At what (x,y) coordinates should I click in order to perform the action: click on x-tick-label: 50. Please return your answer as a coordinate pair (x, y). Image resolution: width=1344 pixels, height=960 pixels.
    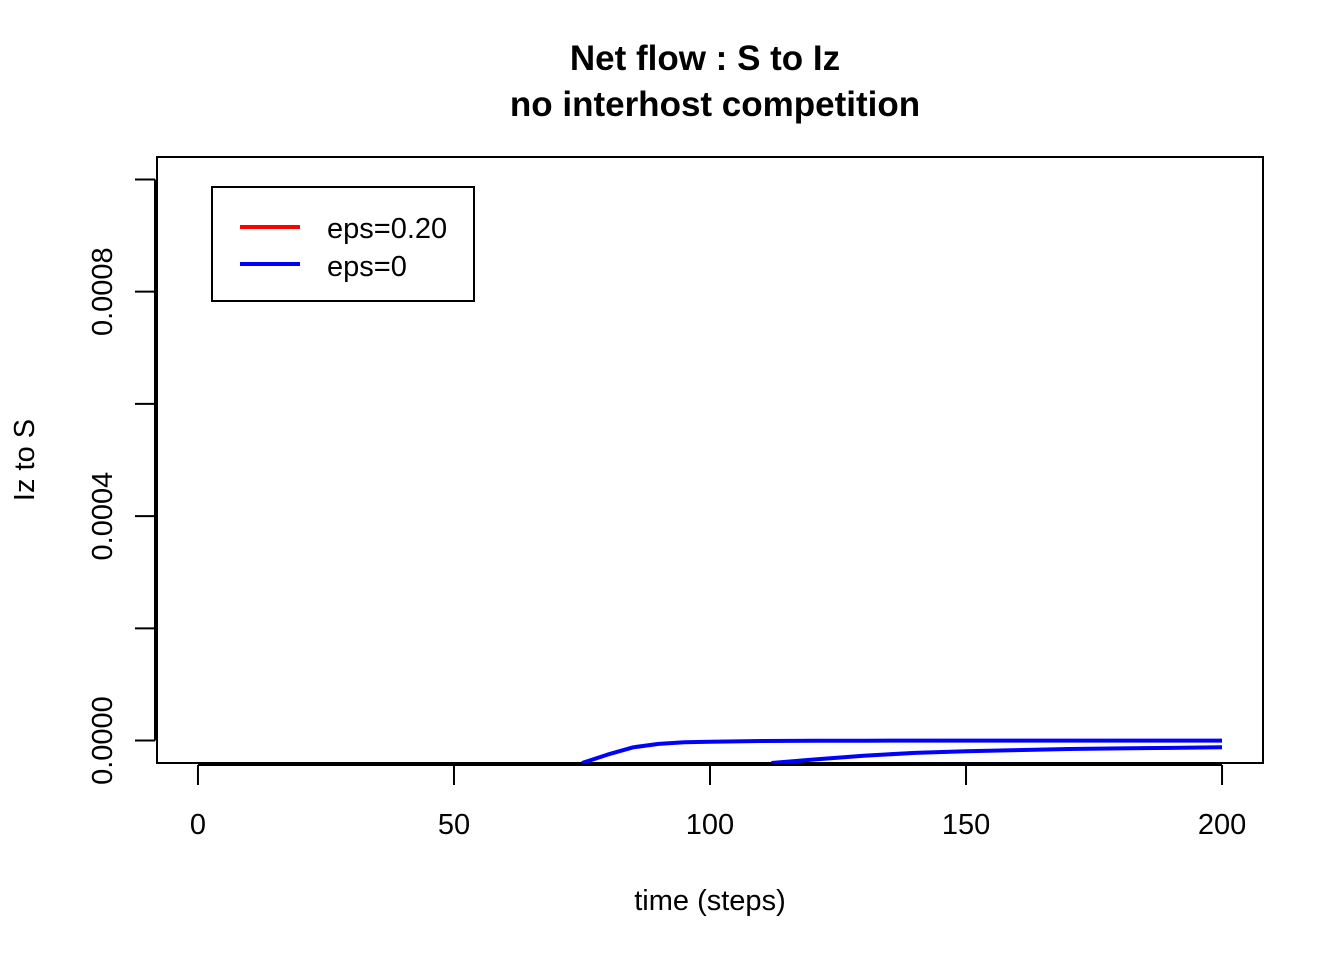
    Looking at the image, I should click on (454, 825).